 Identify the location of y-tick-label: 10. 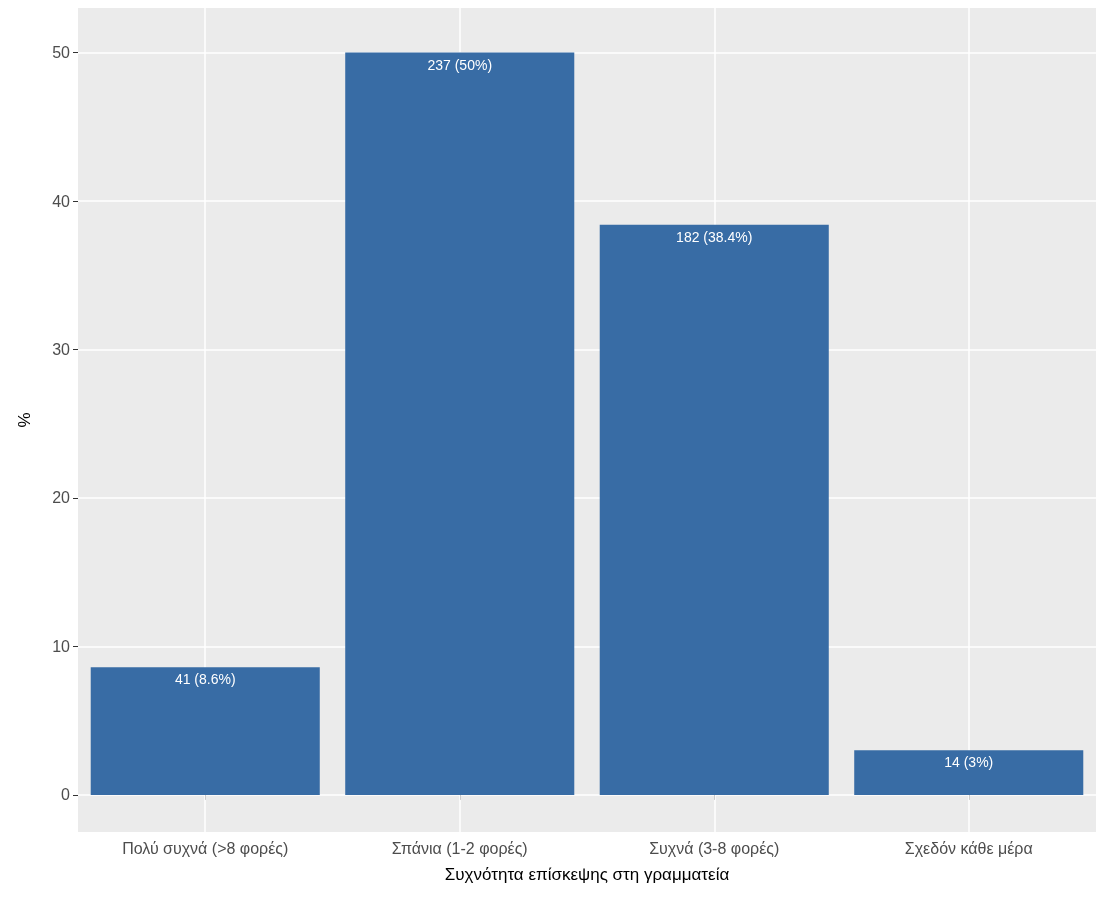
(61, 646).